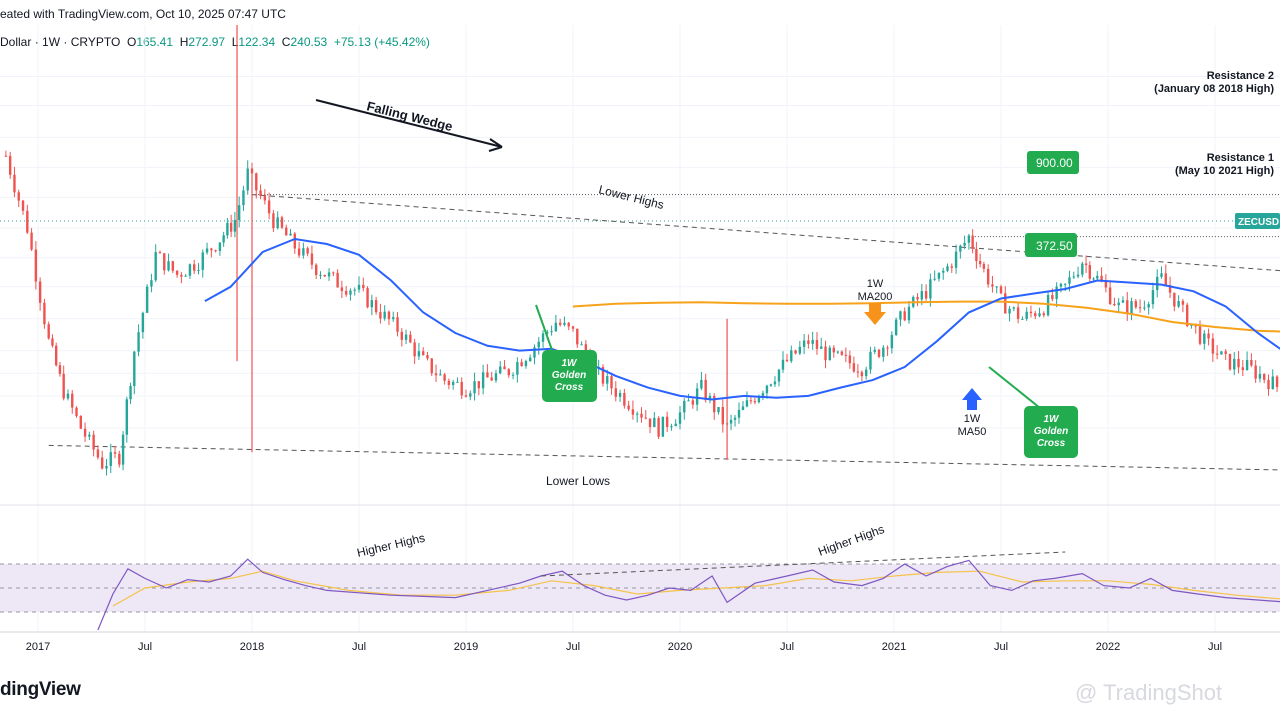 This screenshot has height=720, width=1280. I want to click on higher-highs-label-1: Higher Highs, so click(391, 545).